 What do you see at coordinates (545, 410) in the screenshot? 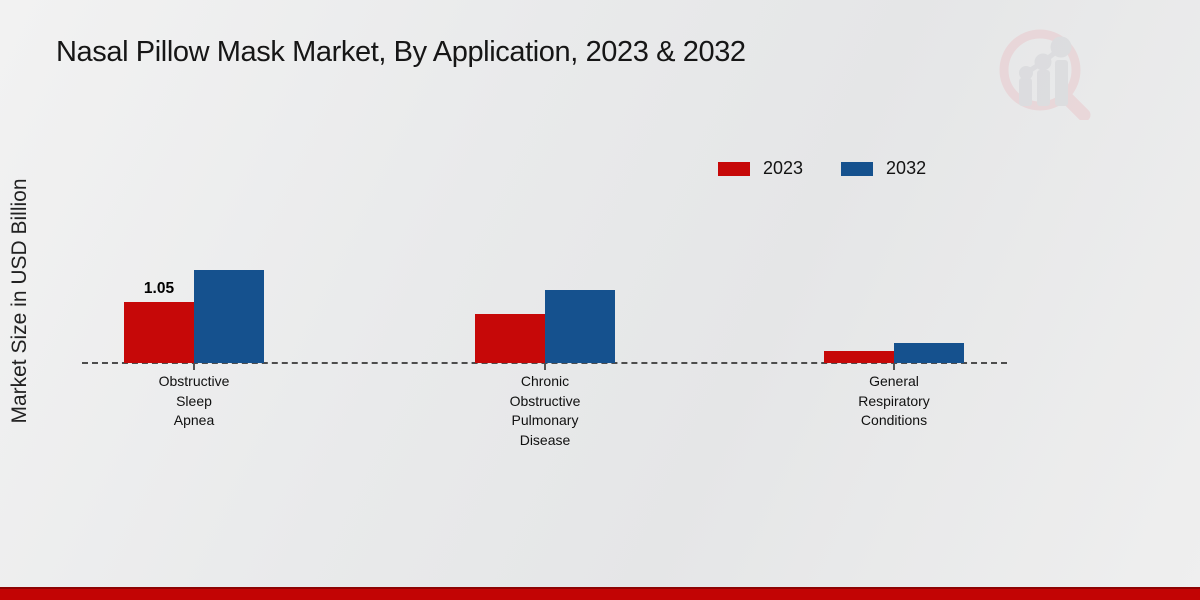
I see `category-label: Chronic Obstructive Pulmonary Disease` at bounding box center [545, 410].